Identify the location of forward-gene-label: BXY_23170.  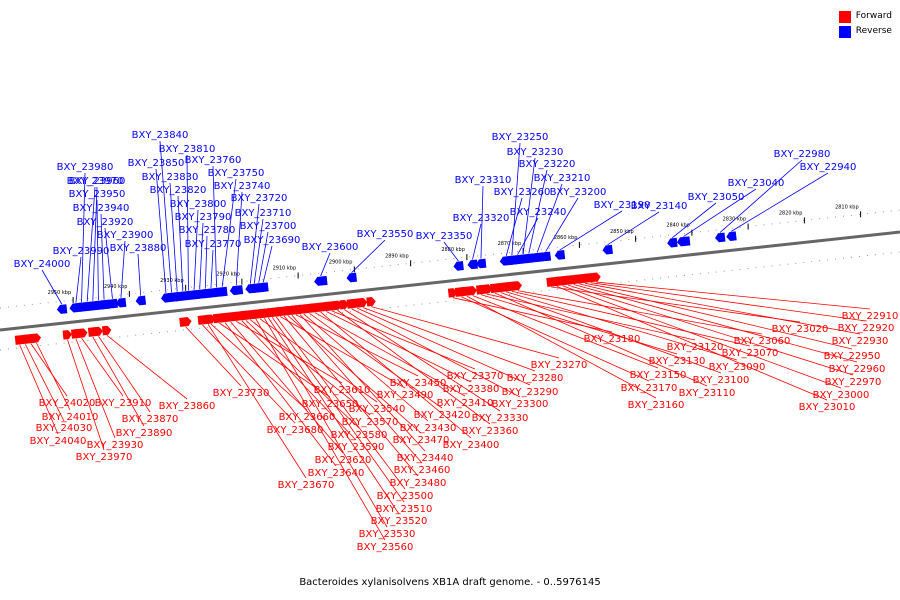
(649, 388).